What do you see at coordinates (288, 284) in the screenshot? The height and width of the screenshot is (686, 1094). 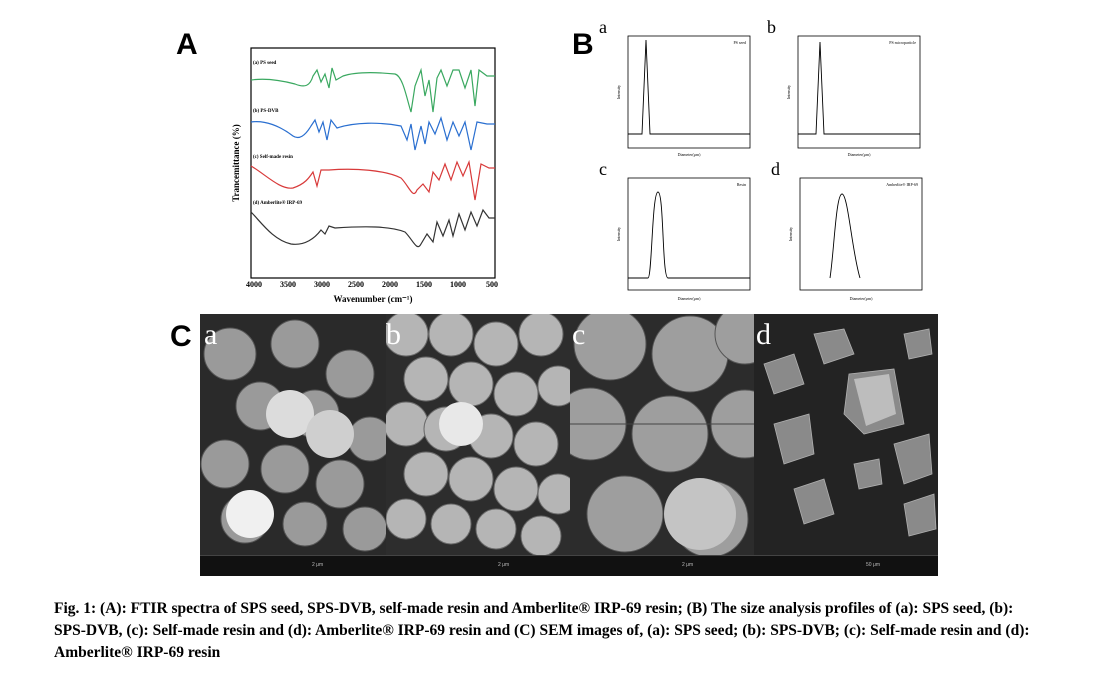 I see `ftir-xtick: 3500` at bounding box center [288, 284].